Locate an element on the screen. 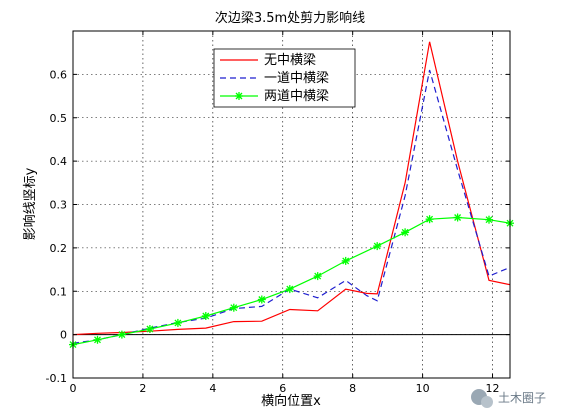 The width and height of the screenshot is (561, 420). y-tick-label: 0.6 is located at coordinates (59, 74).